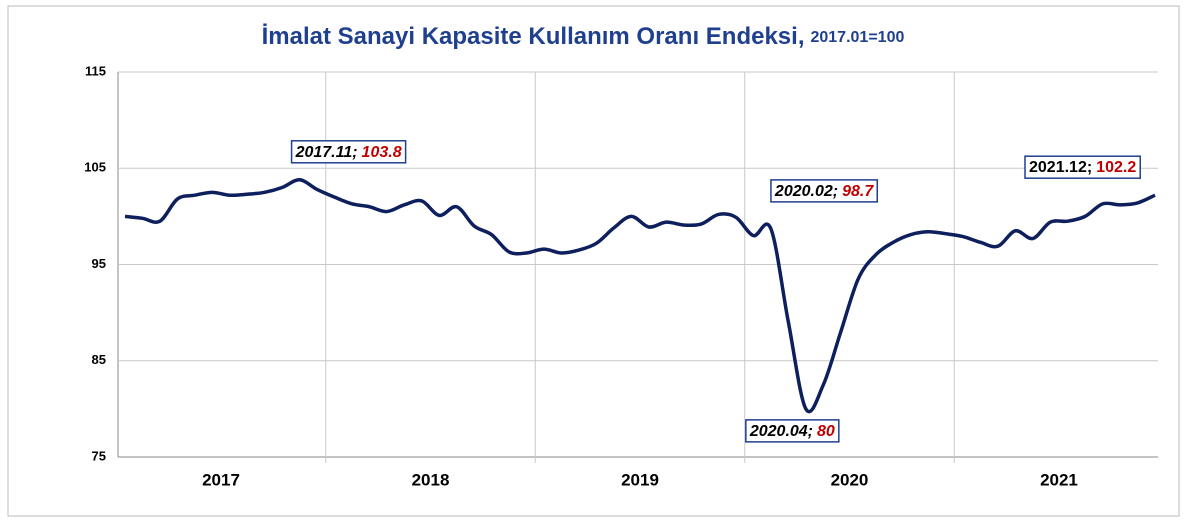 This screenshot has width=1187, height=528. What do you see at coordinates (850, 479) in the screenshot?
I see `x-tick-label: 2020` at bounding box center [850, 479].